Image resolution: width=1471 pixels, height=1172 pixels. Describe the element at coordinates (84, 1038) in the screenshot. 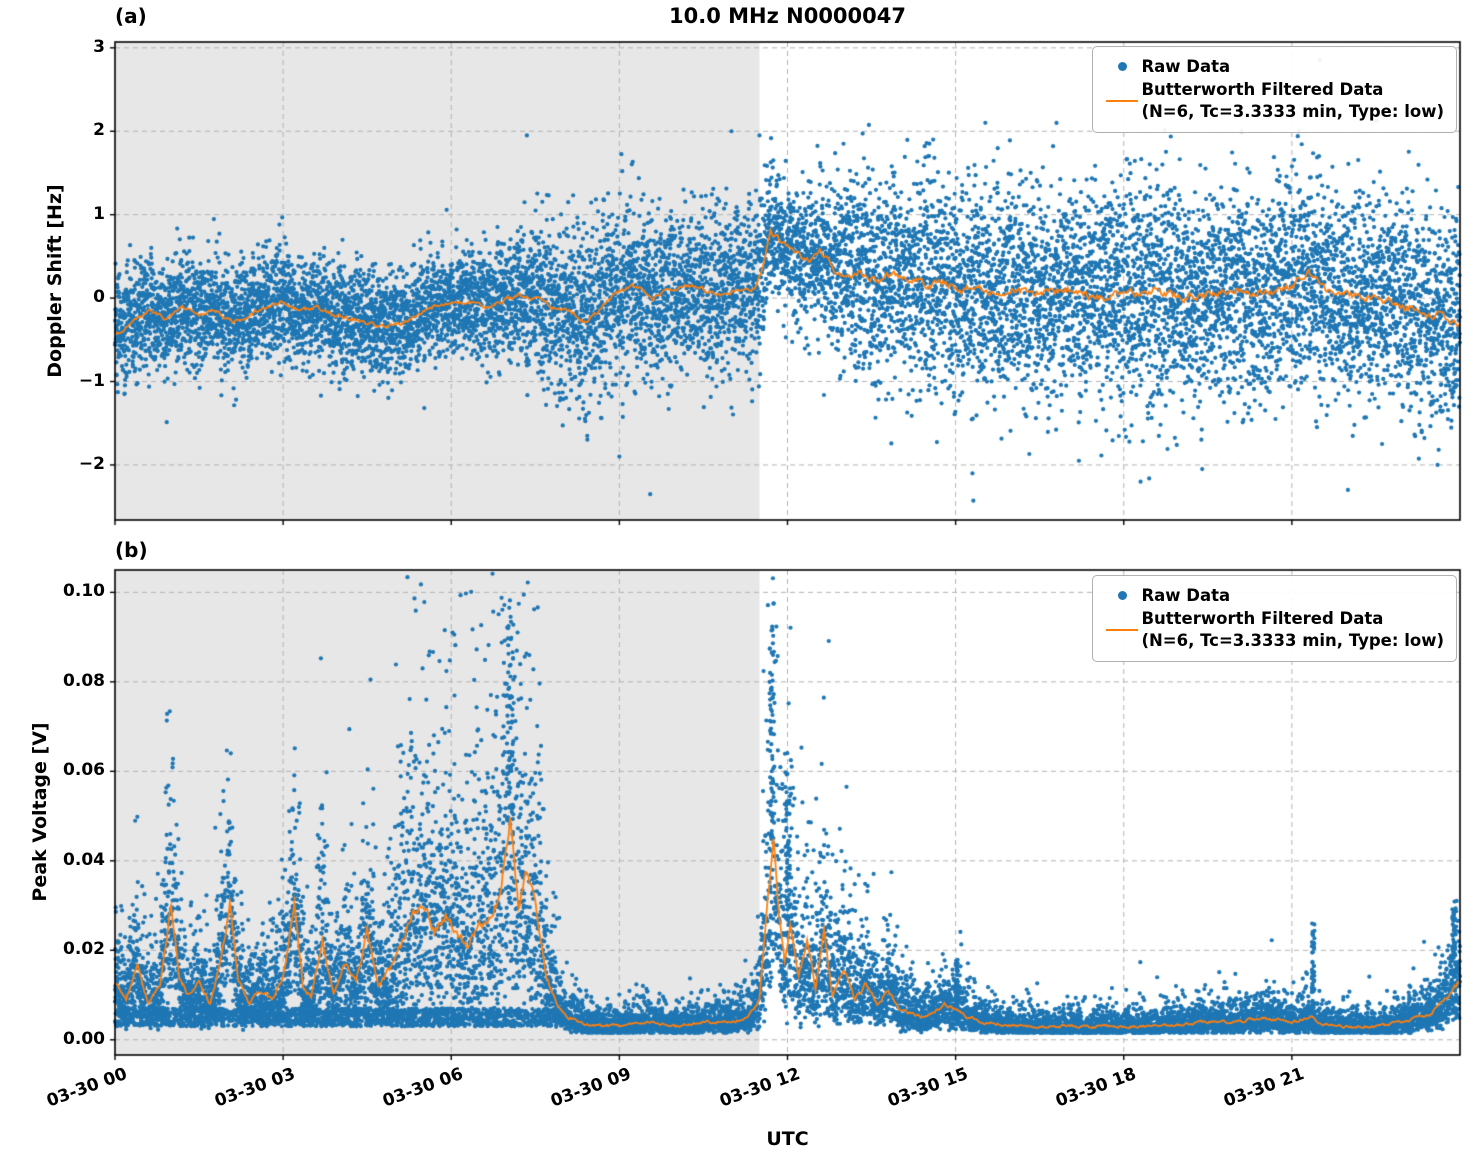

I see `y-tick-label: 0.00` at that location.